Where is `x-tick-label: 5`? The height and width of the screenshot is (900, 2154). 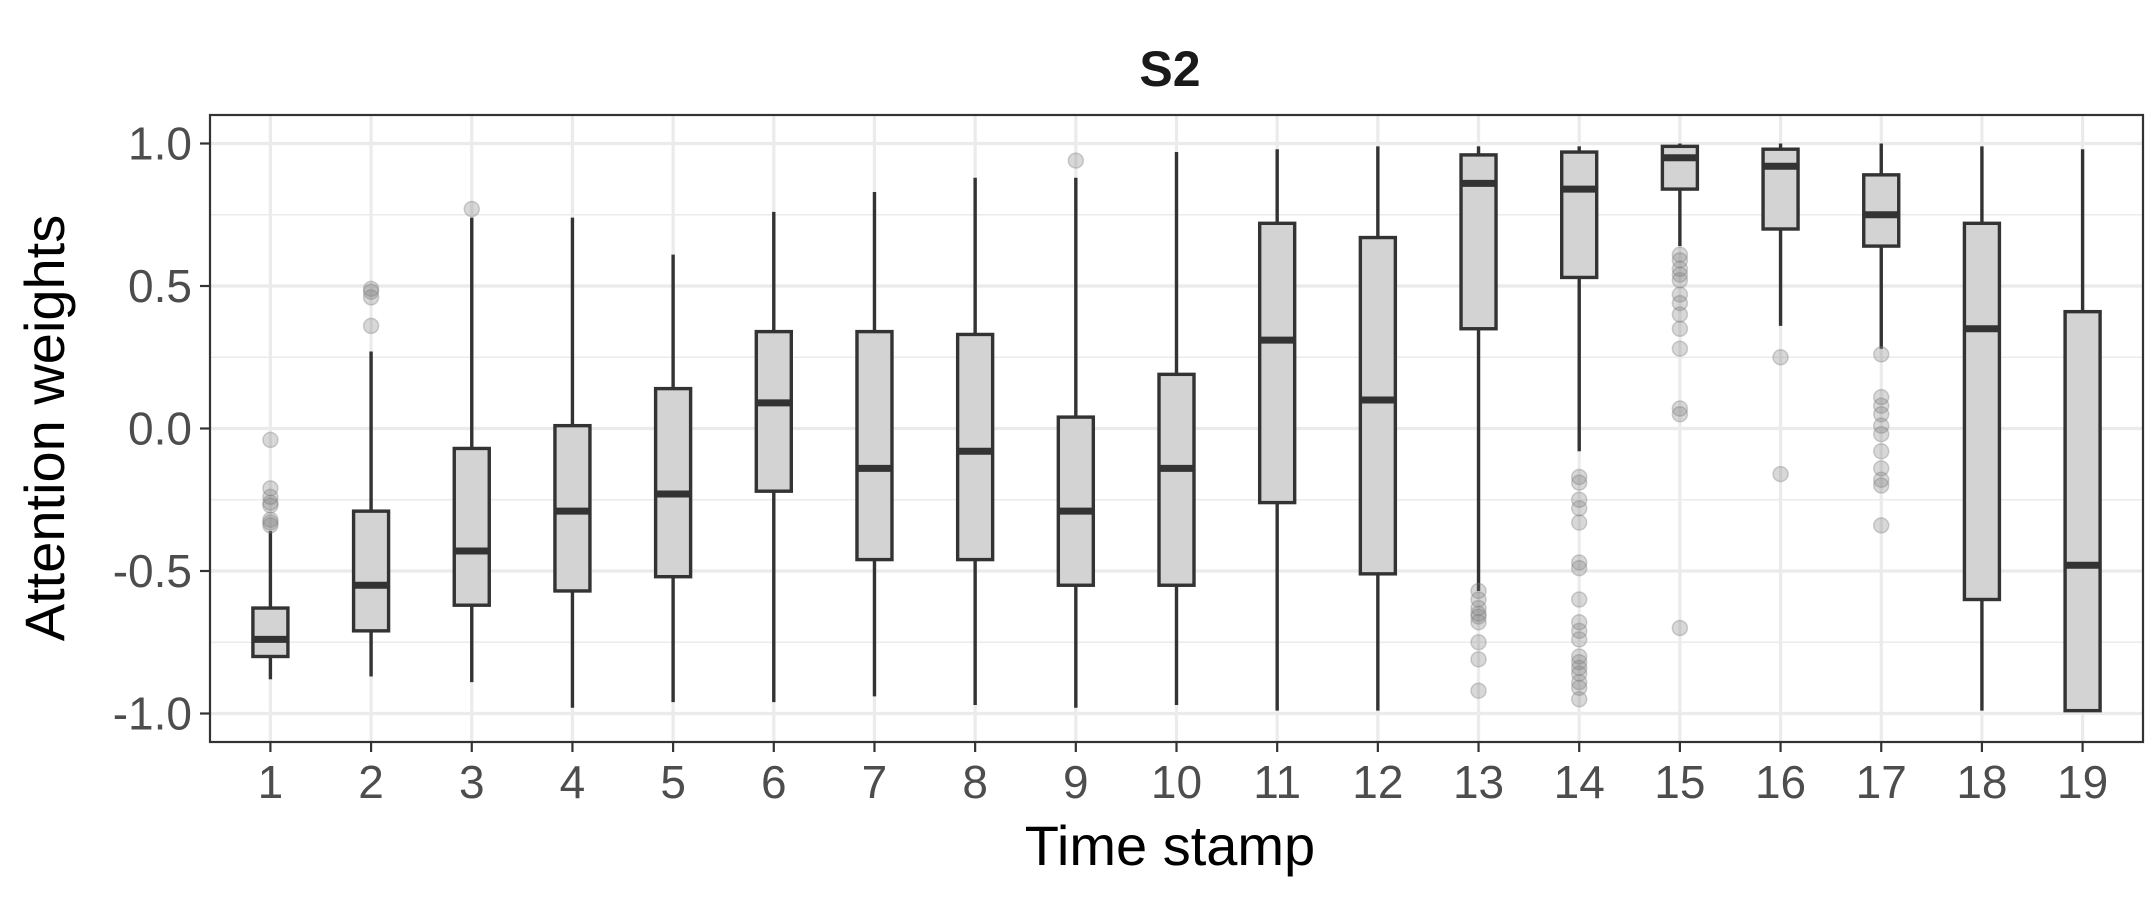
x-tick-label: 5 is located at coordinates (673, 782).